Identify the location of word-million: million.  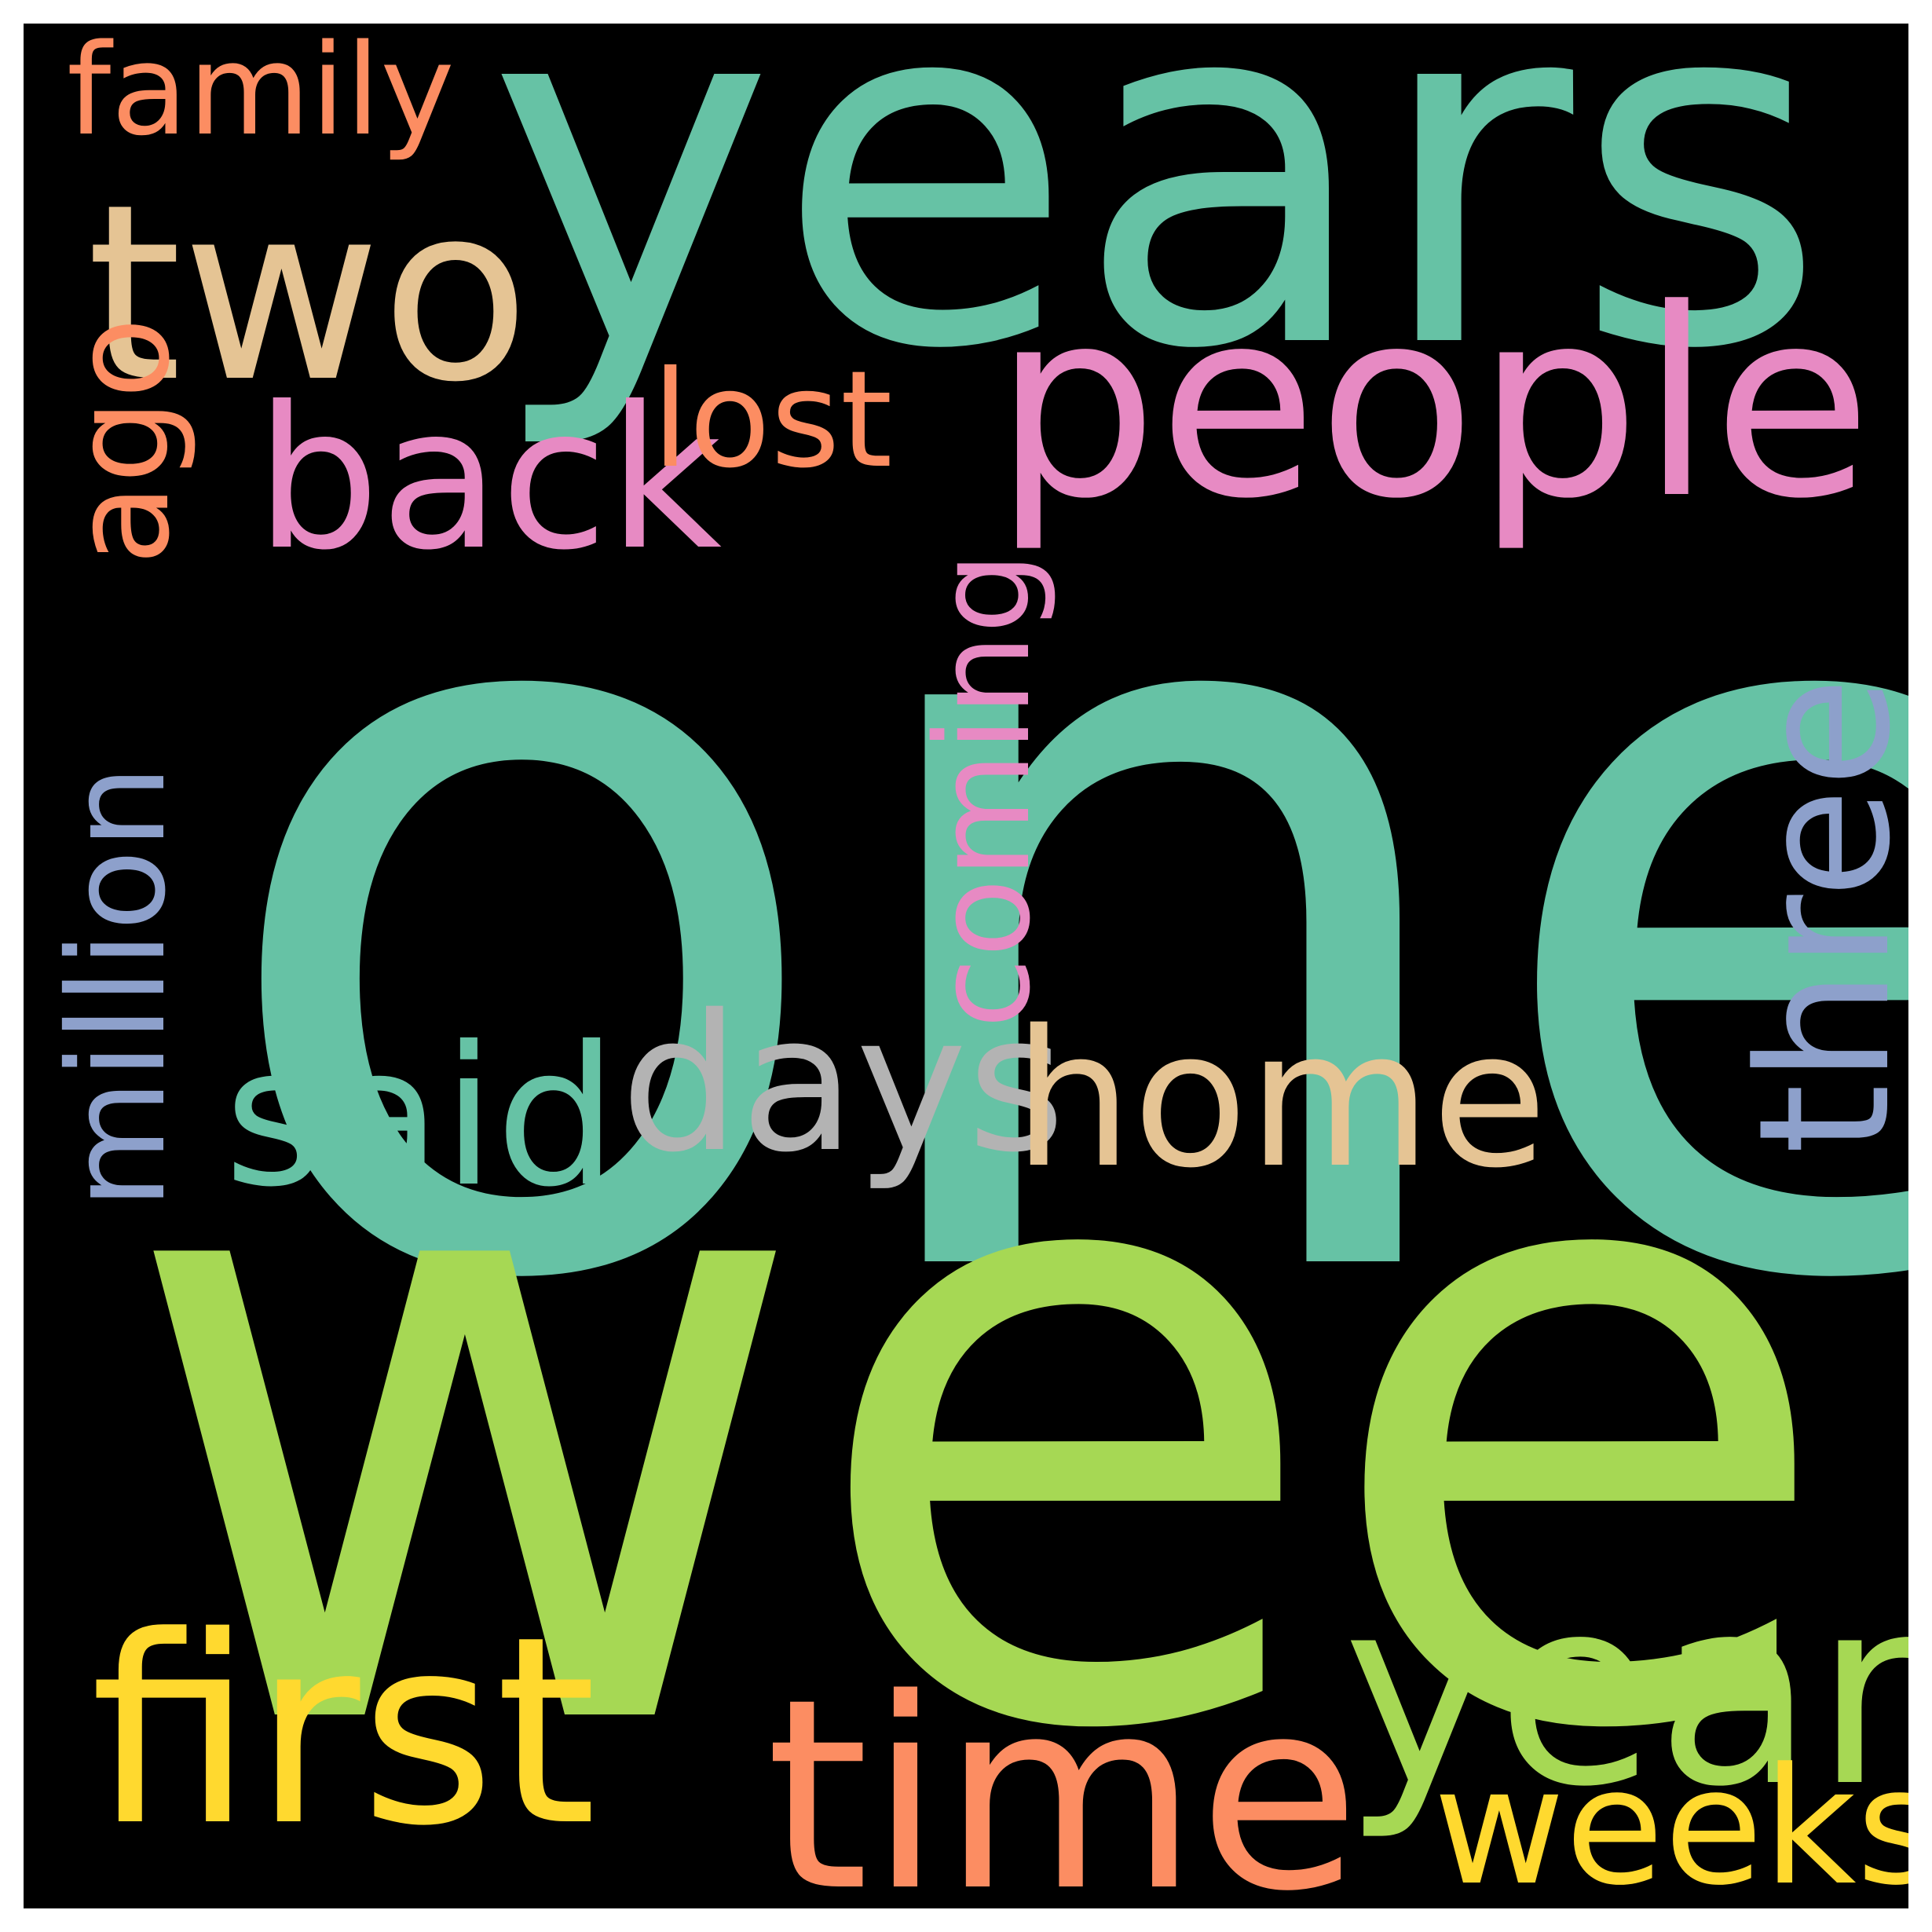
(118, 987).